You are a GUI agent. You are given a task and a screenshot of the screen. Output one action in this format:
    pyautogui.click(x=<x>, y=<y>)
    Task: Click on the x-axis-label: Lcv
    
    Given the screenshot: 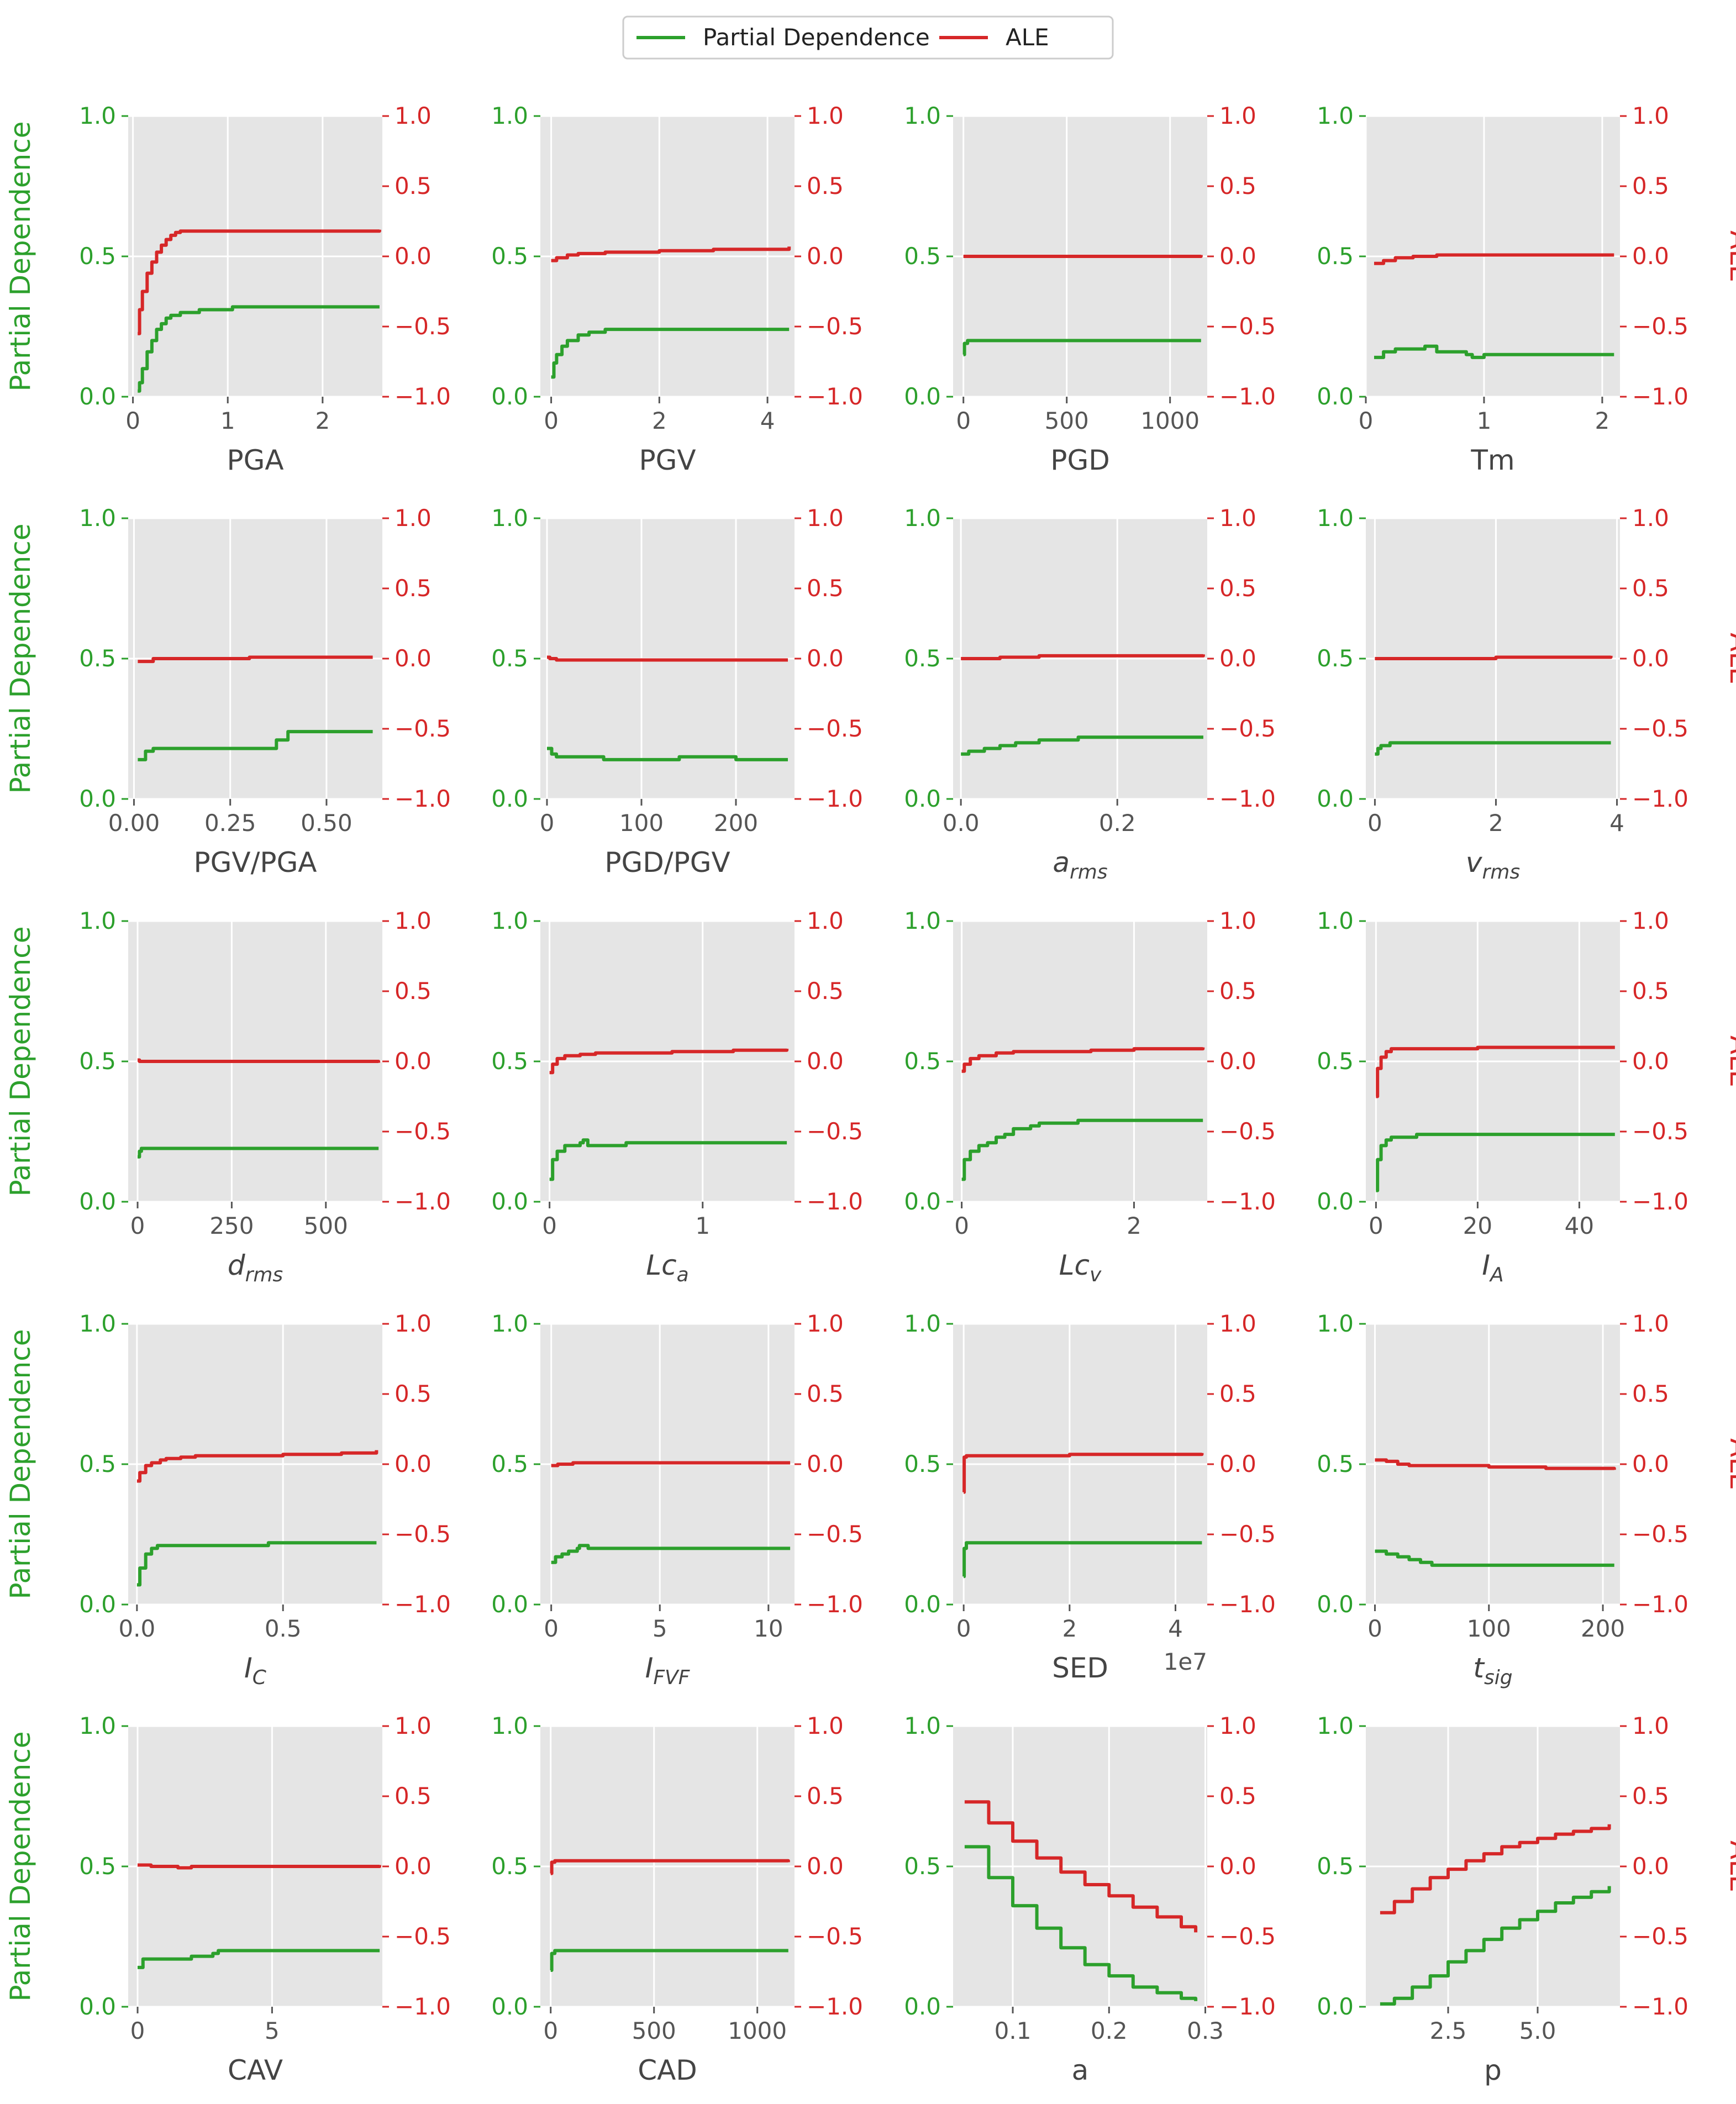 What is the action you would take?
    pyautogui.click(x=1080, y=1267)
    